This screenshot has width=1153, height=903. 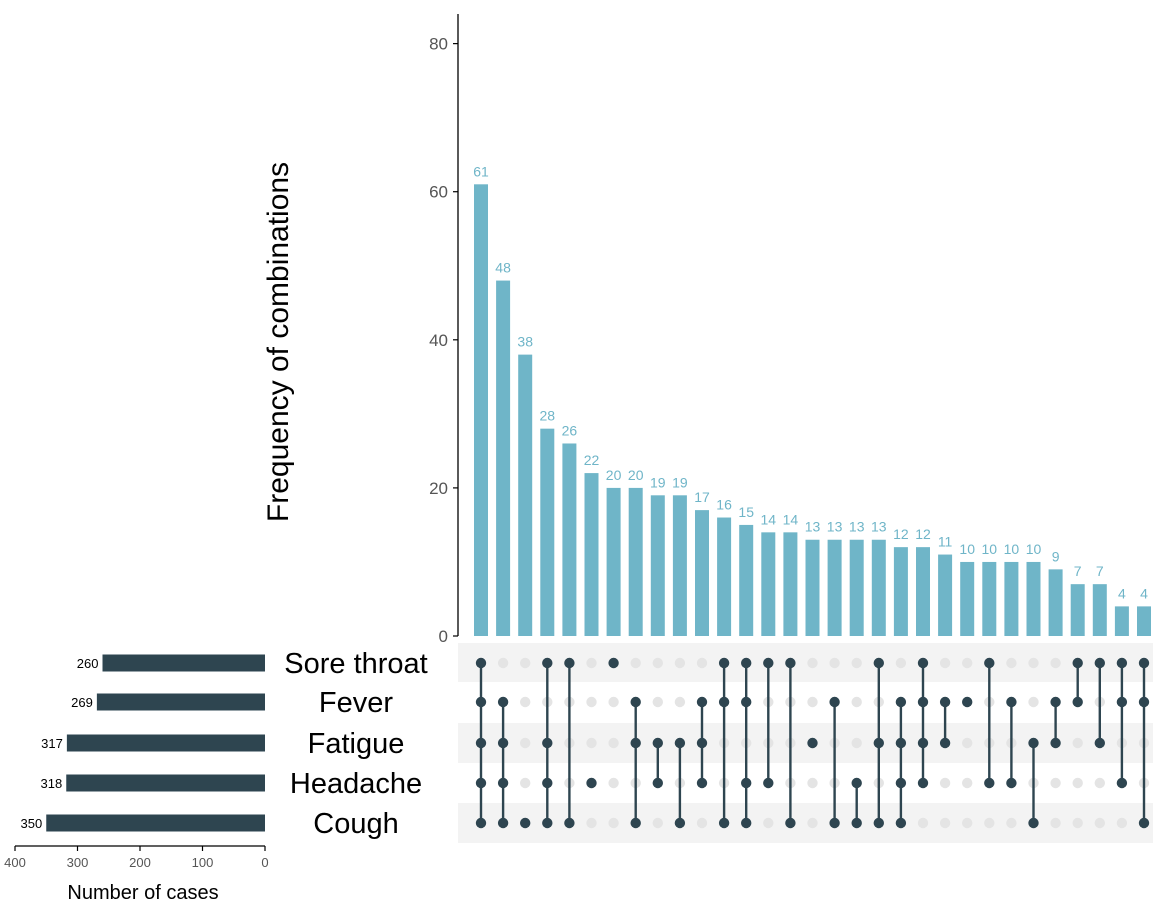 What do you see at coordinates (769, 519) in the screenshot?
I see `intersection-bar-label: 14` at bounding box center [769, 519].